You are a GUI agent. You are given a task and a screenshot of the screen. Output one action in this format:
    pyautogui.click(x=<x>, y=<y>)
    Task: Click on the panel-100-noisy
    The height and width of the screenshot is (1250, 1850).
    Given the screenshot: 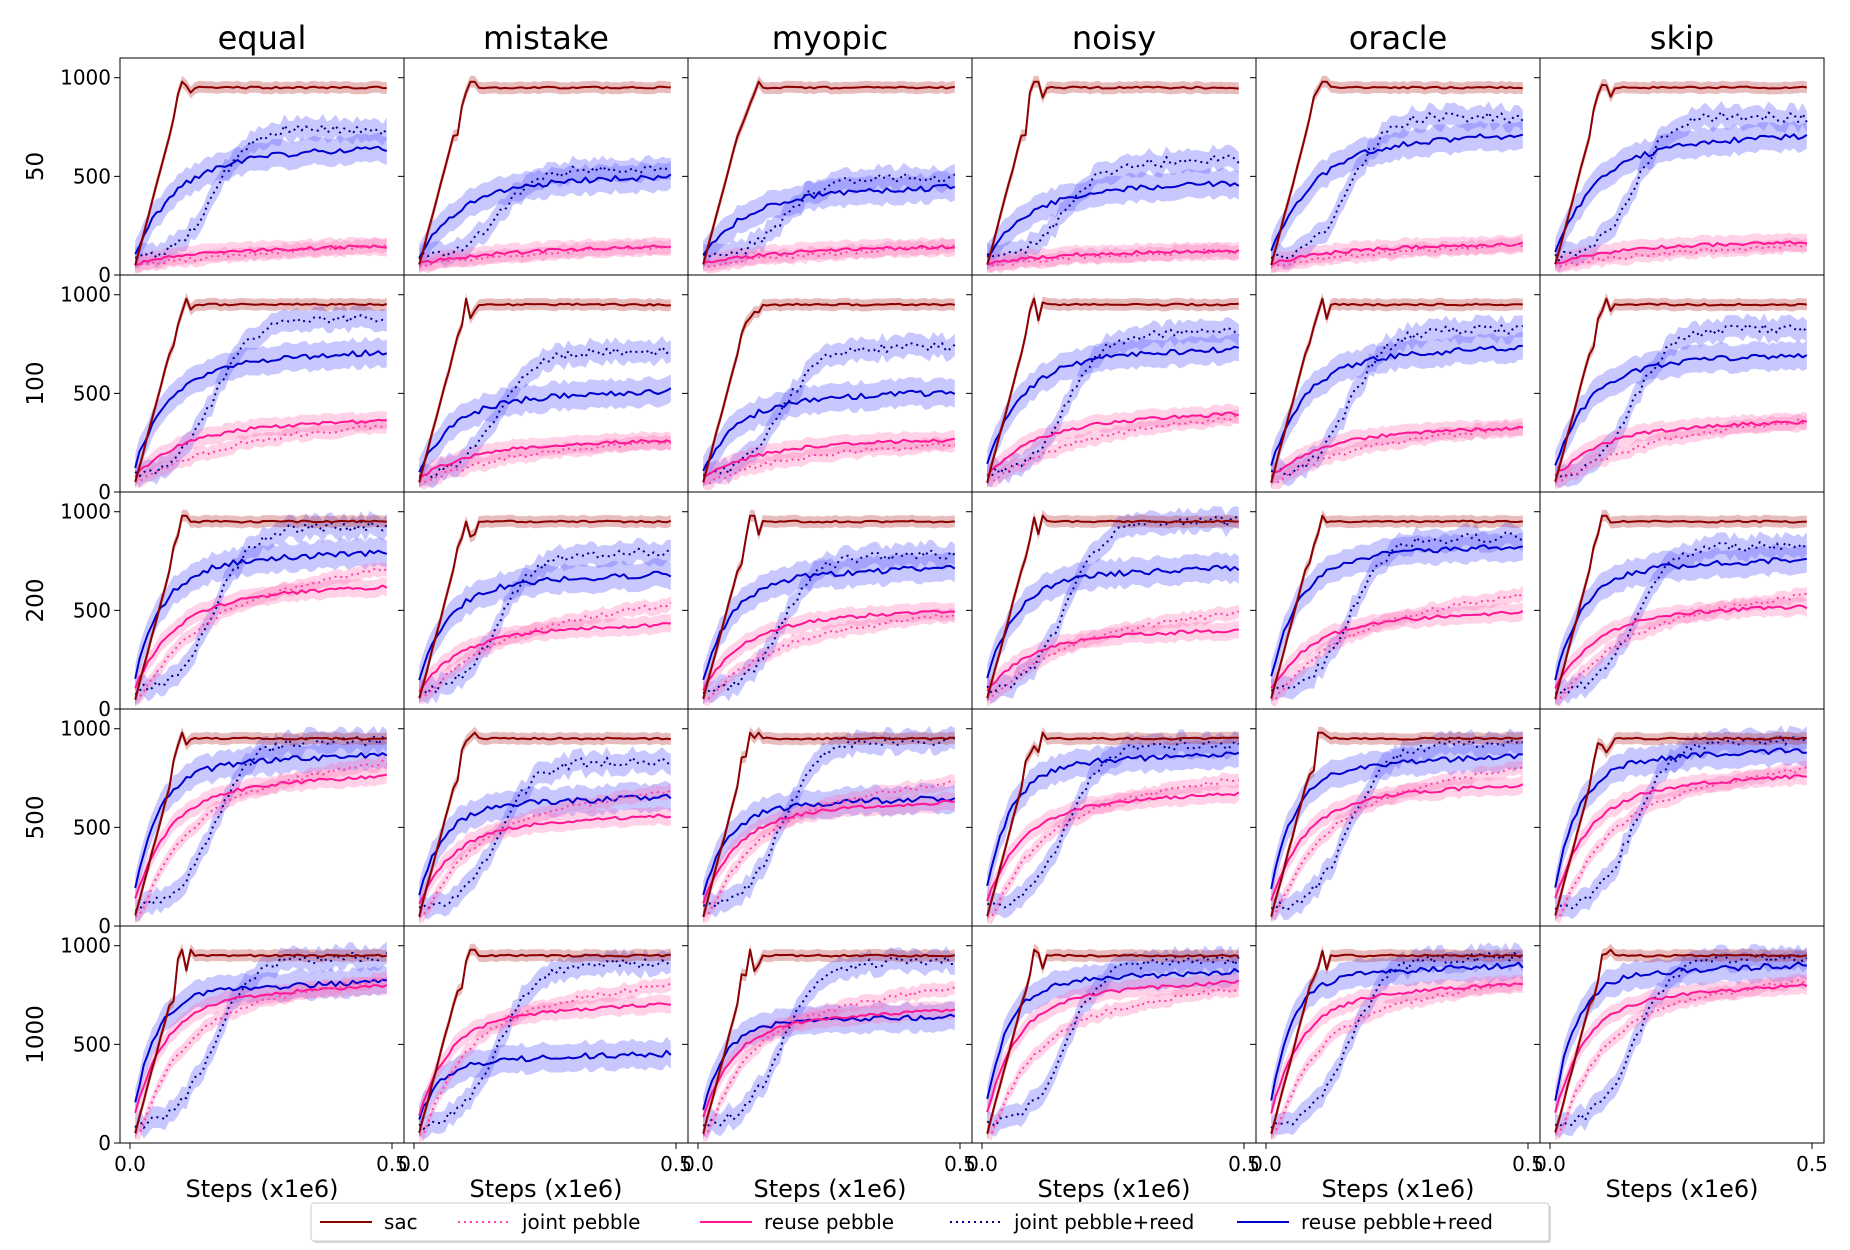 What is the action you would take?
    pyautogui.click(x=1111, y=383)
    